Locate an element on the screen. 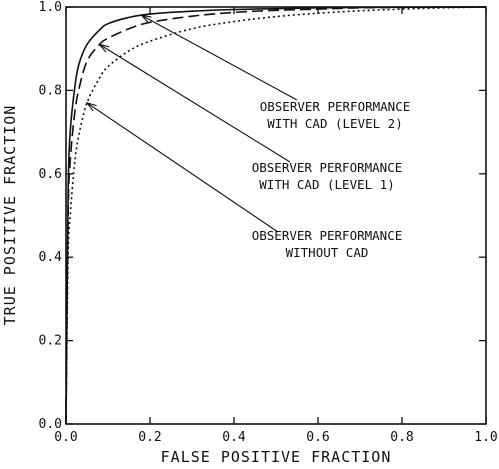 This screenshot has width=499, height=469. annotation-label: WITH CAD (LEVEL 2) is located at coordinates (334, 123).